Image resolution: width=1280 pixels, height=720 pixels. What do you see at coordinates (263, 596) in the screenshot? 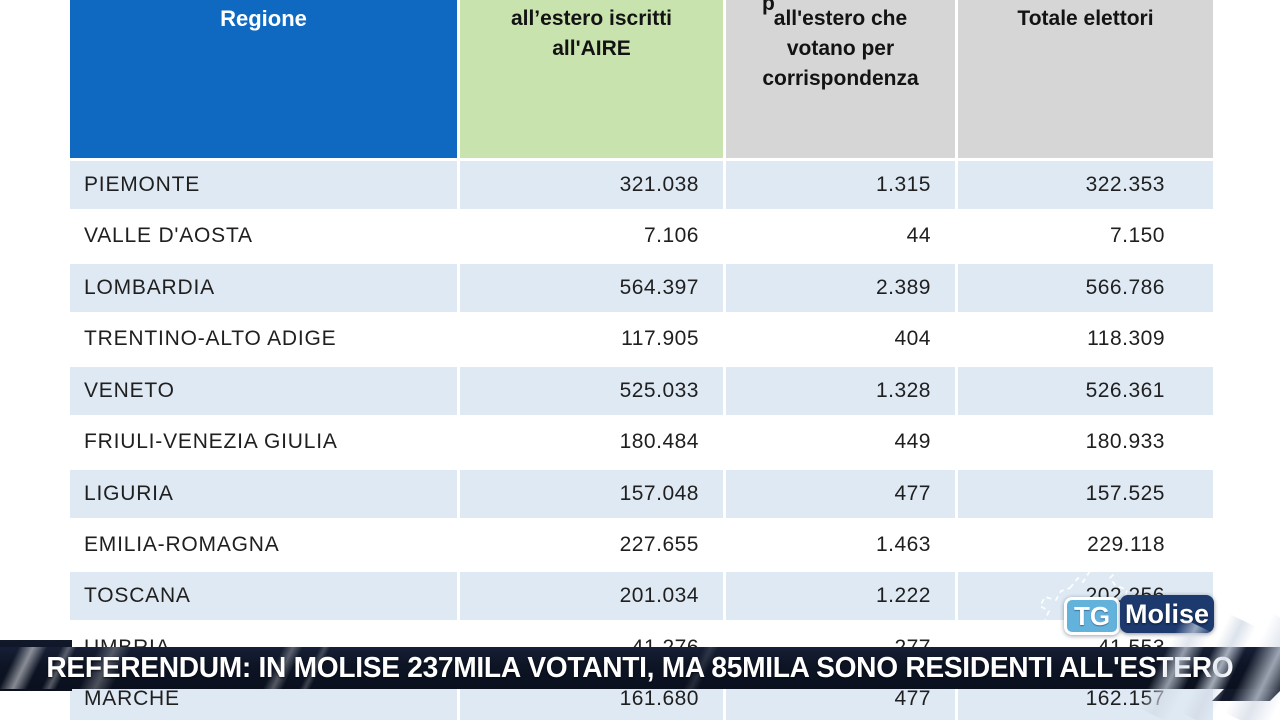
I see `region-cell: TOSCANA` at bounding box center [263, 596].